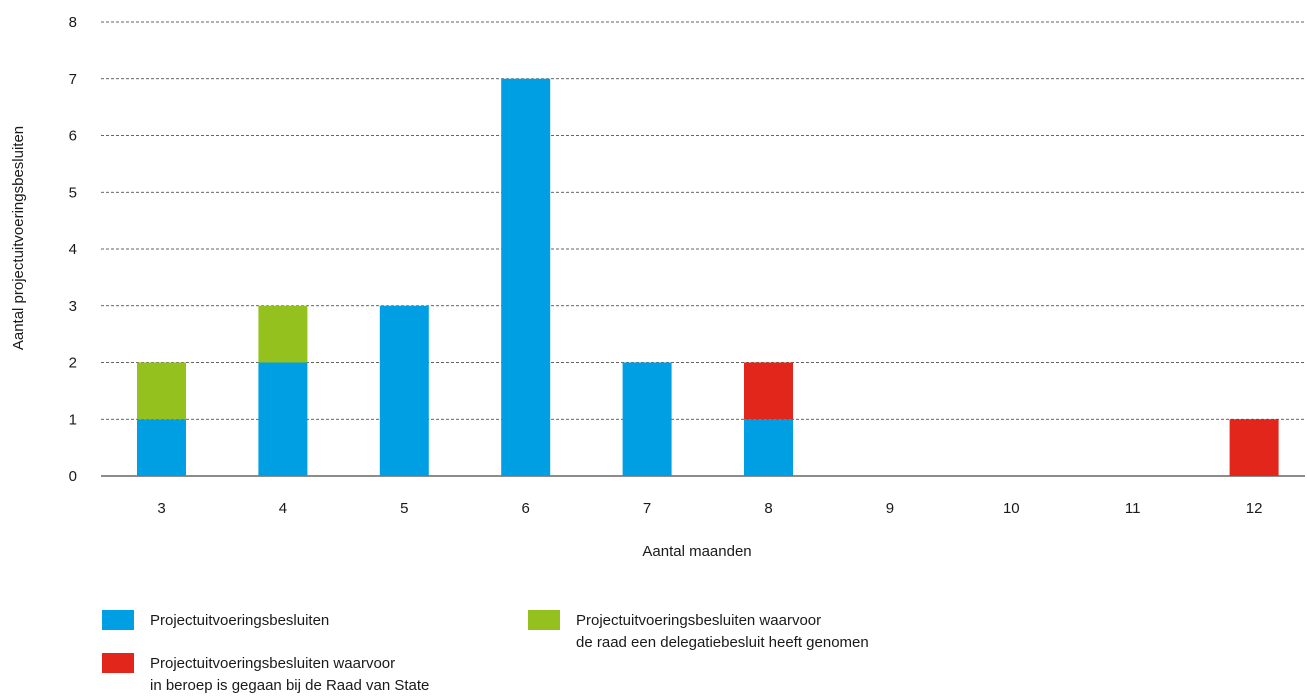  I want to click on y-tick-label: 4, so click(73, 249).